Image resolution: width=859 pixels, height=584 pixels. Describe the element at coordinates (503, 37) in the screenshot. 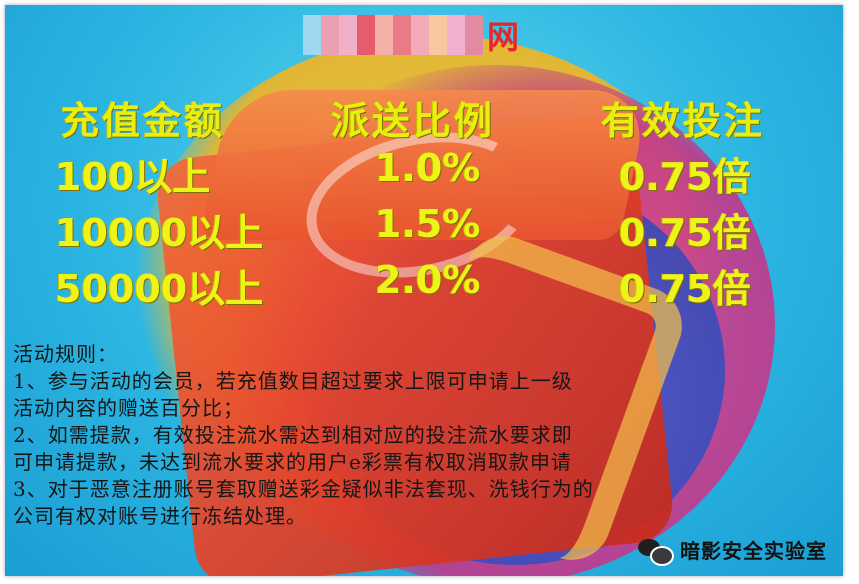

I see `header-logo-char: 网` at that location.